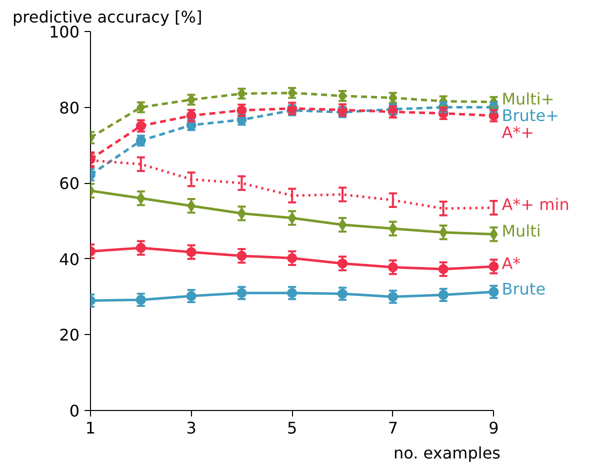 This screenshot has width=598, height=467. I want to click on x-tick-label: 9, so click(493, 428).